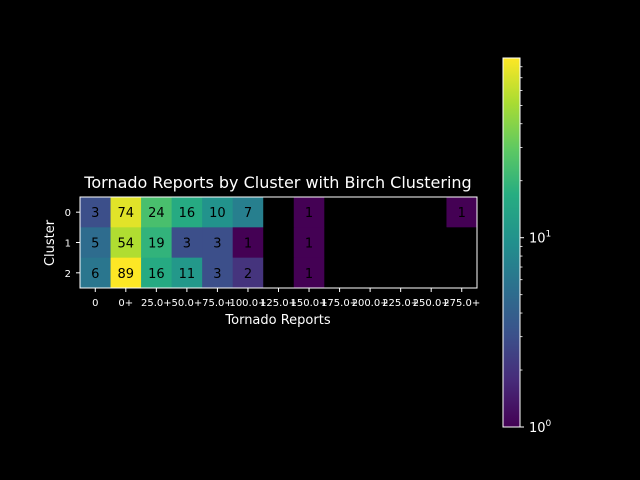  I want to click on heatmap-cells, so click(279, 243).